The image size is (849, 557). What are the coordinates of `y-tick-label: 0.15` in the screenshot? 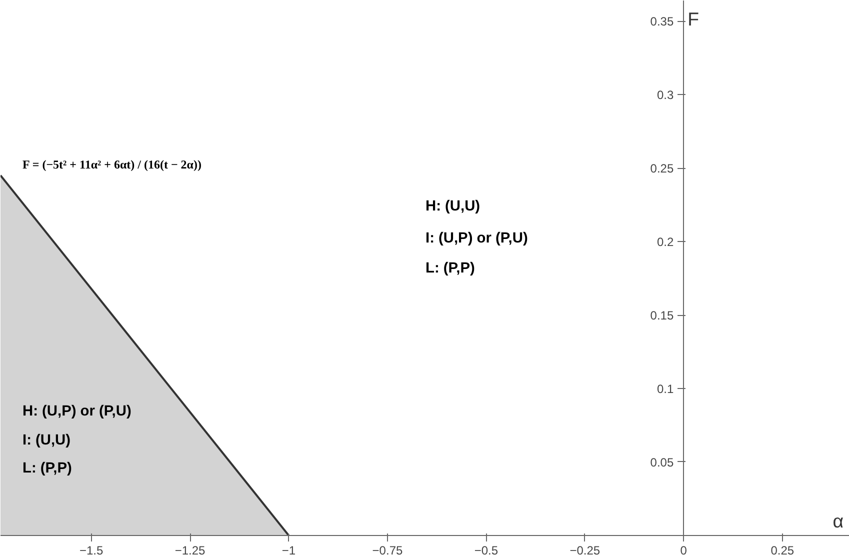 It's located at (662, 315).